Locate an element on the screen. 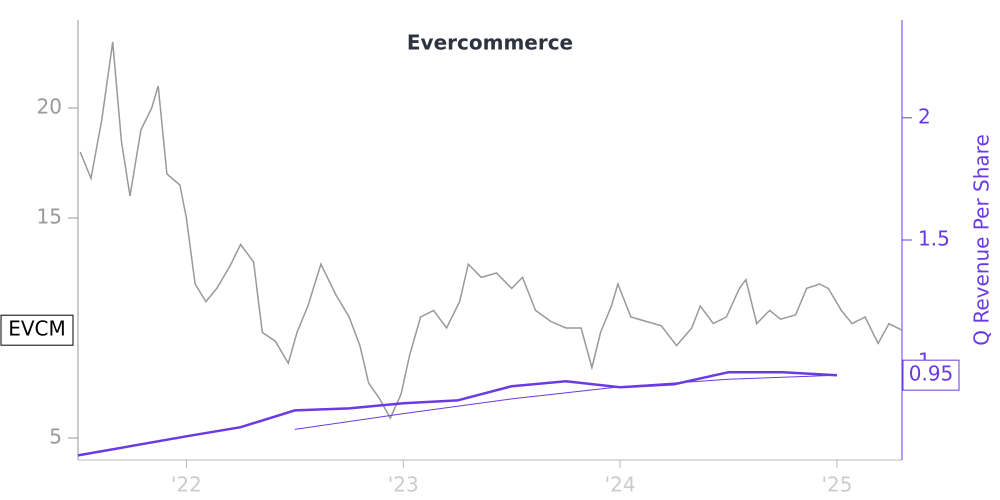  y2-axis-label: Q Revenue Per Share is located at coordinates (982, 240).